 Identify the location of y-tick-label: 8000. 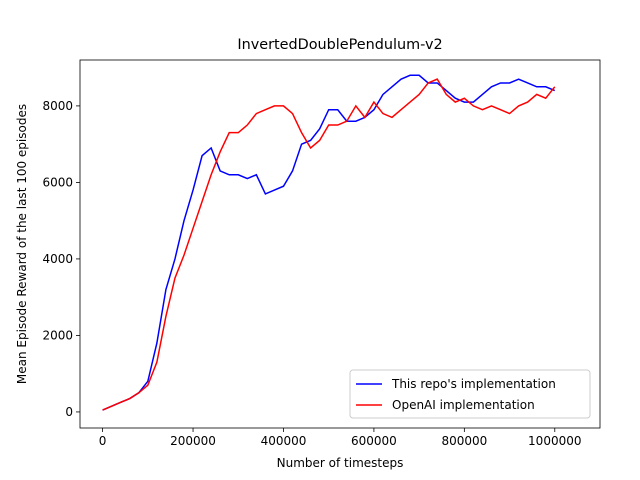
(57, 106).